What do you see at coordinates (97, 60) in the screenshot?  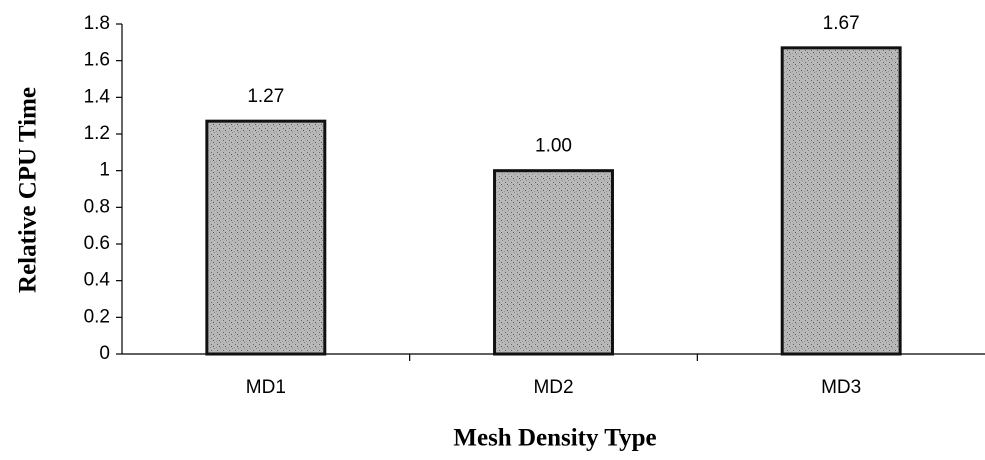 I see `y-tick-label: 1.6` at bounding box center [97, 60].